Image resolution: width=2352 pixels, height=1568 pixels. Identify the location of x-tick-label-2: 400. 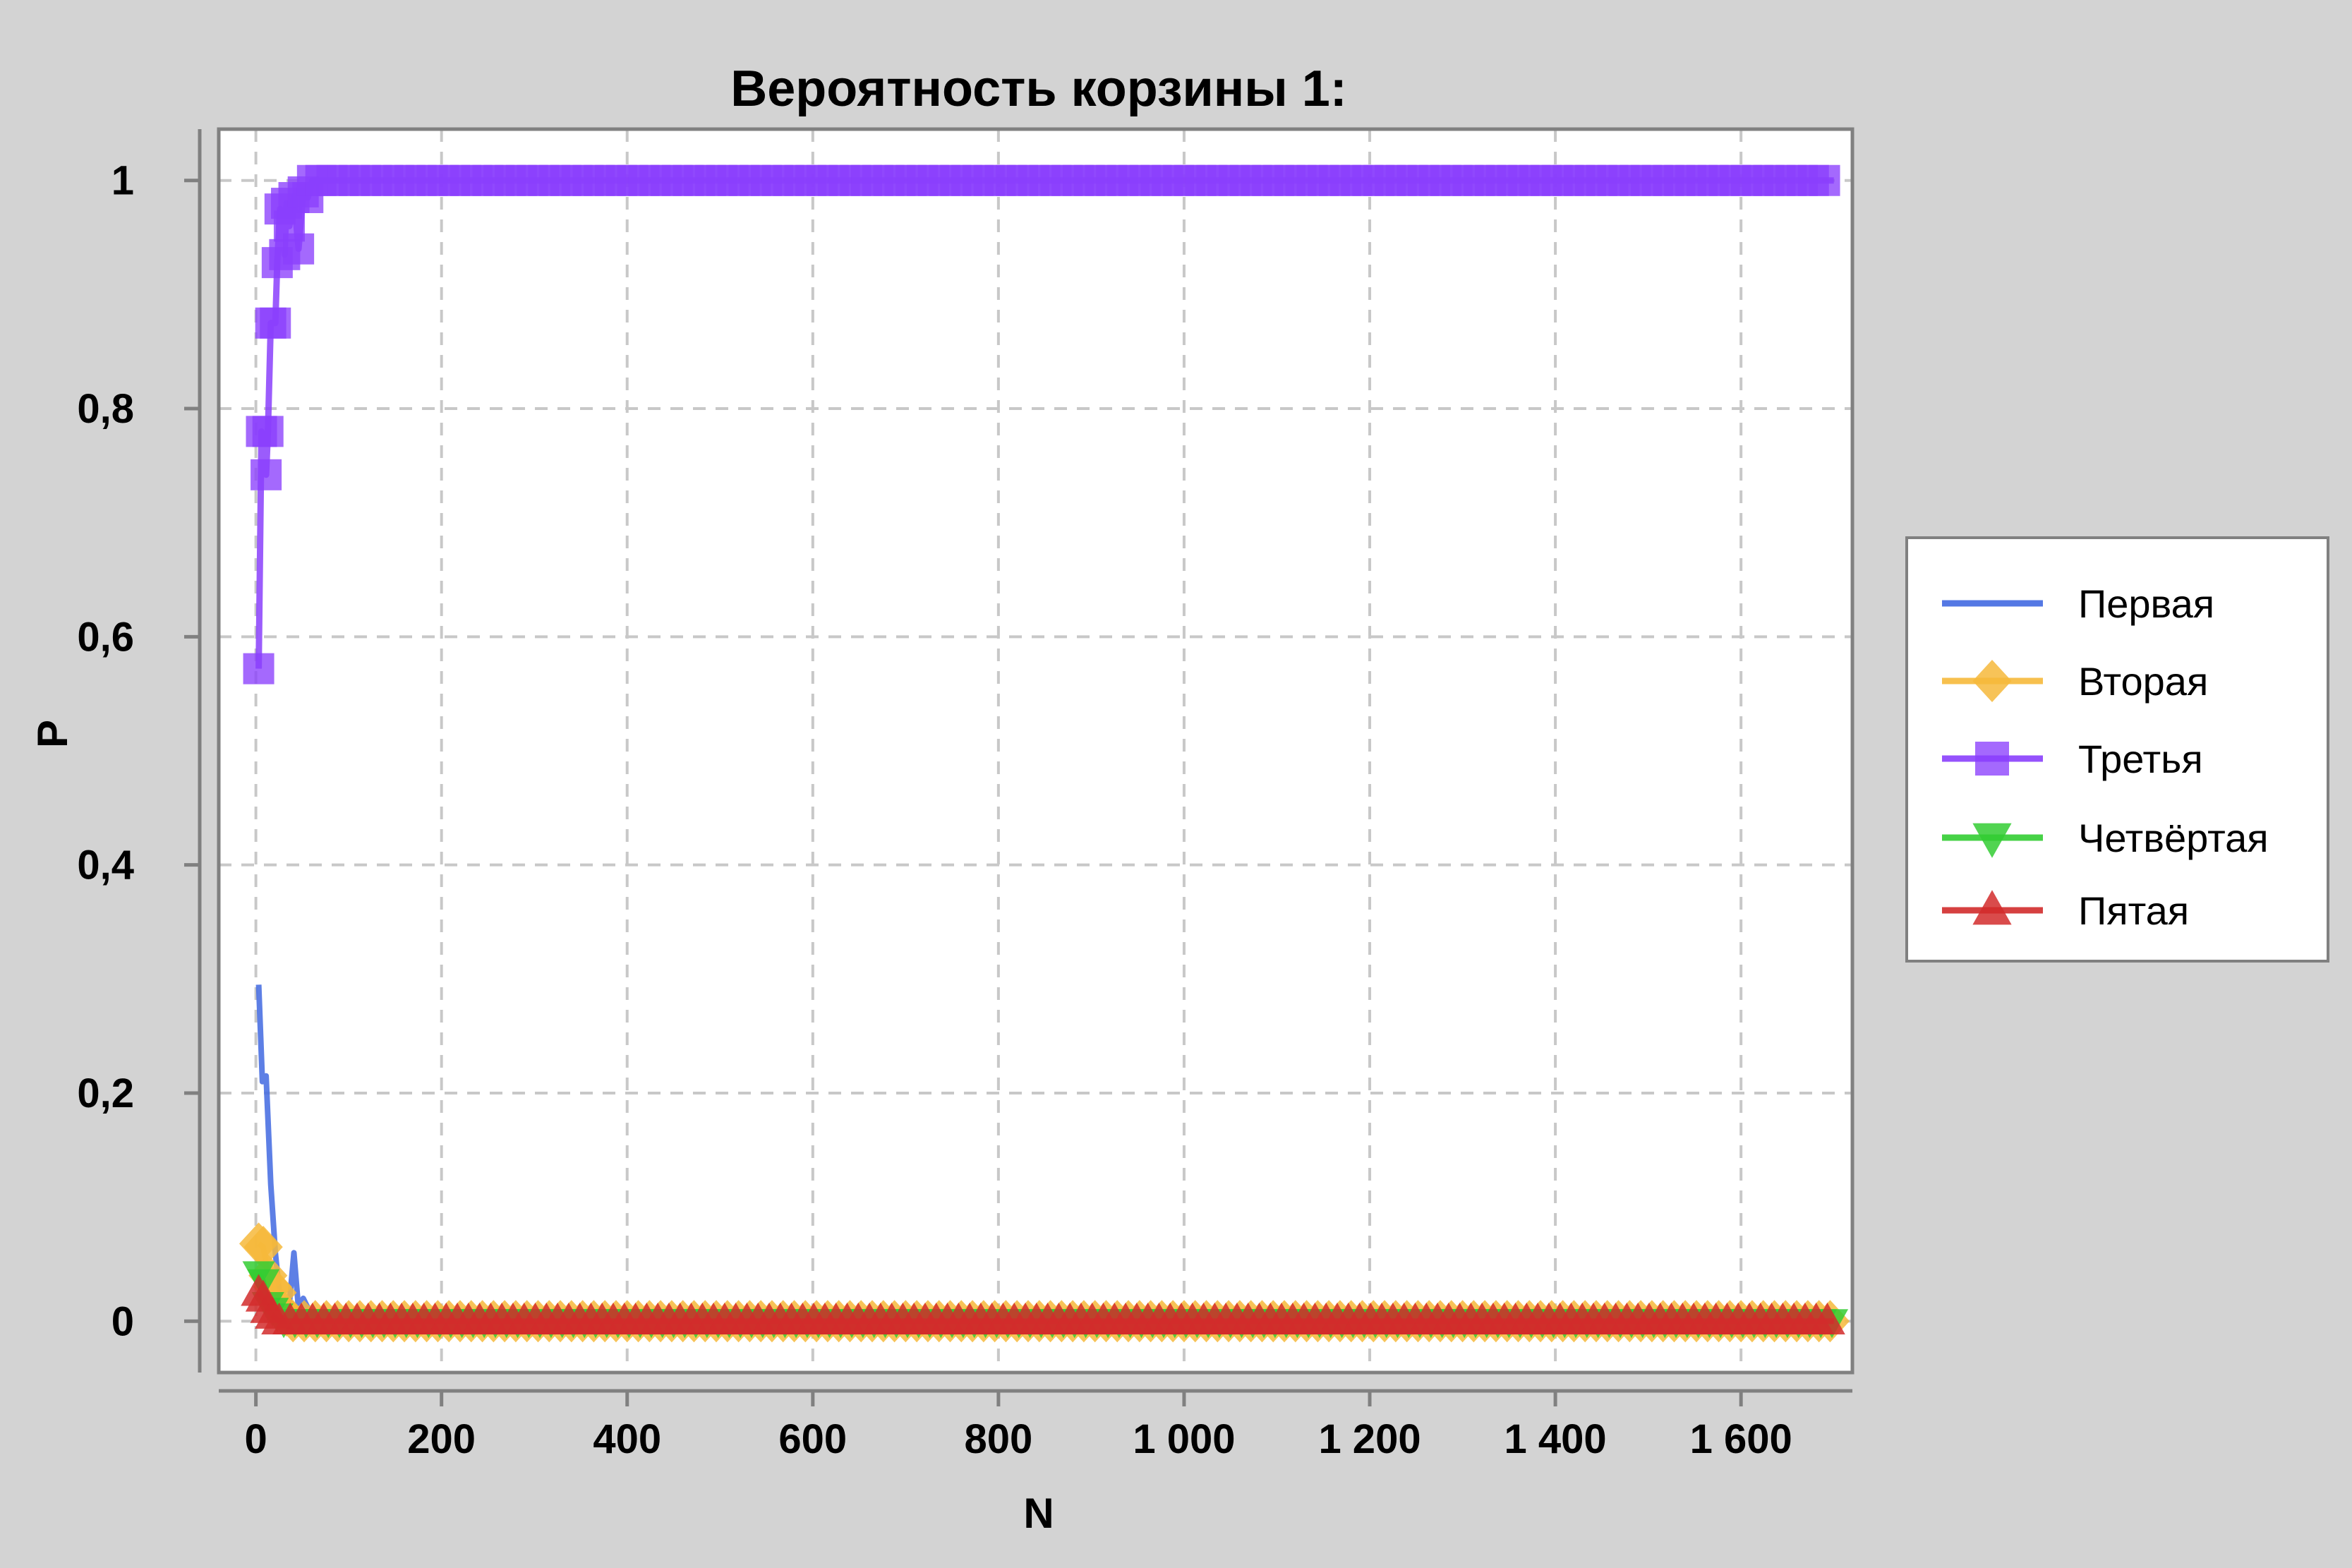
(627, 1439).